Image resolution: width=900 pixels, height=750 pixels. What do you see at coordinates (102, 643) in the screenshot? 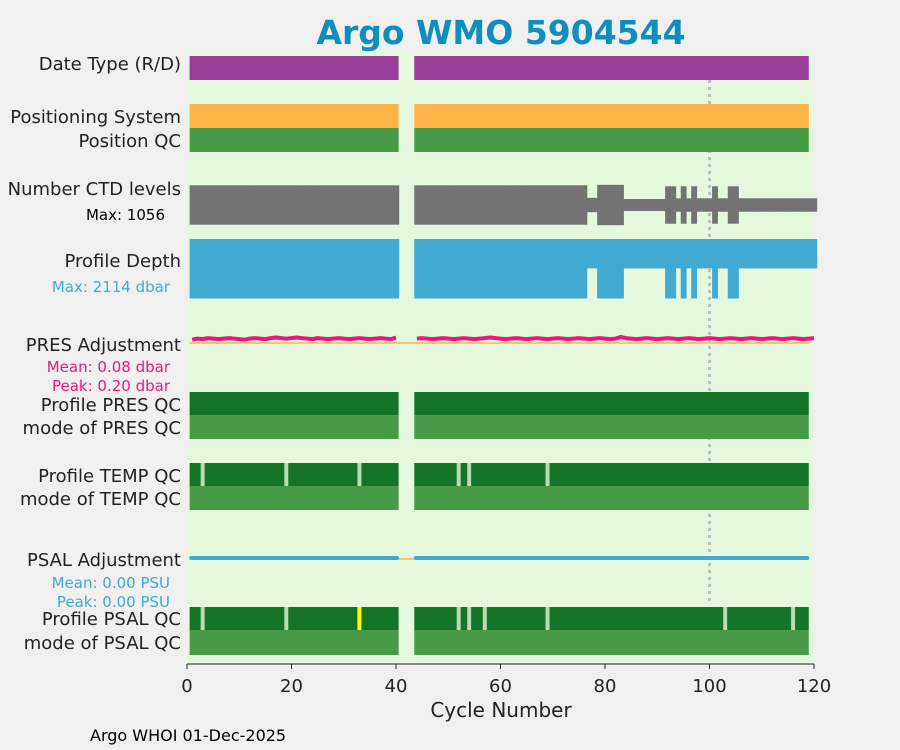
I see `label-mode-psal-qc: mode of PSAL QC` at bounding box center [102, 643].